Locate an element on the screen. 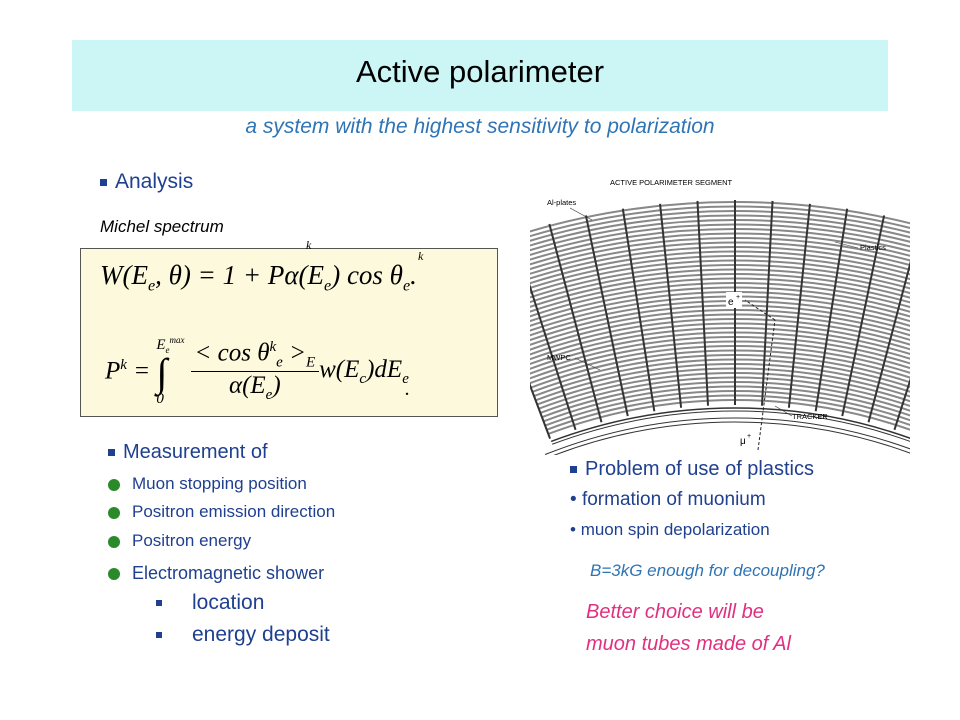 This screenshot has width=960, height=720. text: Analysis is located at coordinates (154, 181).